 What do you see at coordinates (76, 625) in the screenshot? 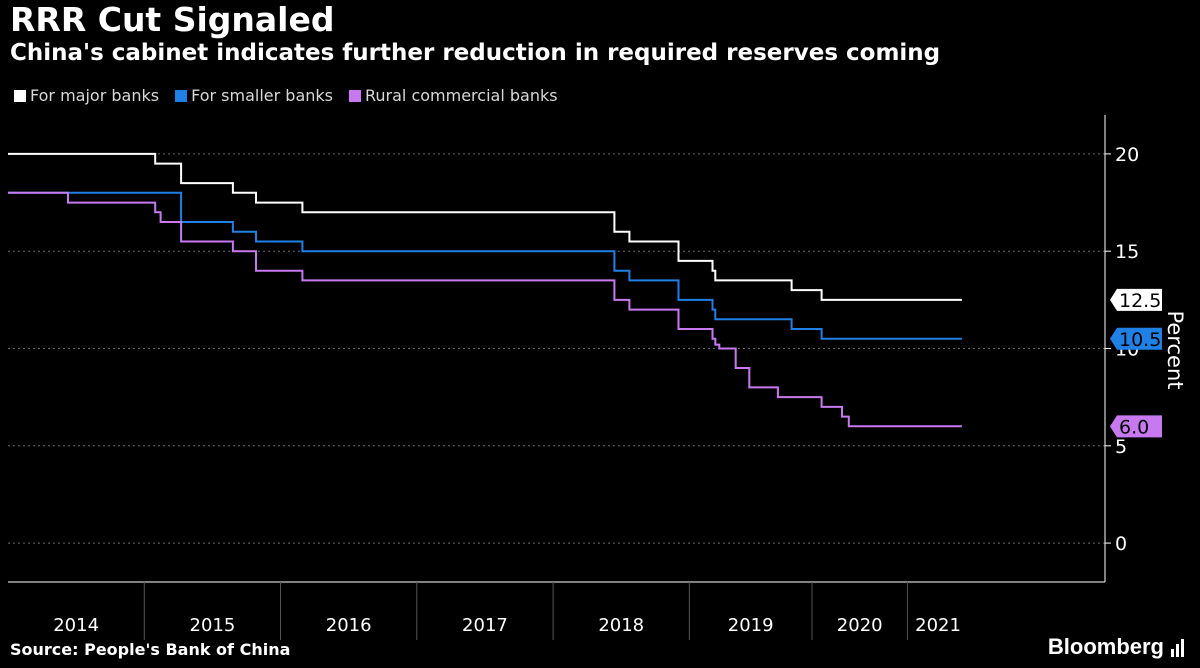
I see `x-tick-label-2014: 2014` at bounding box center [76, 625].